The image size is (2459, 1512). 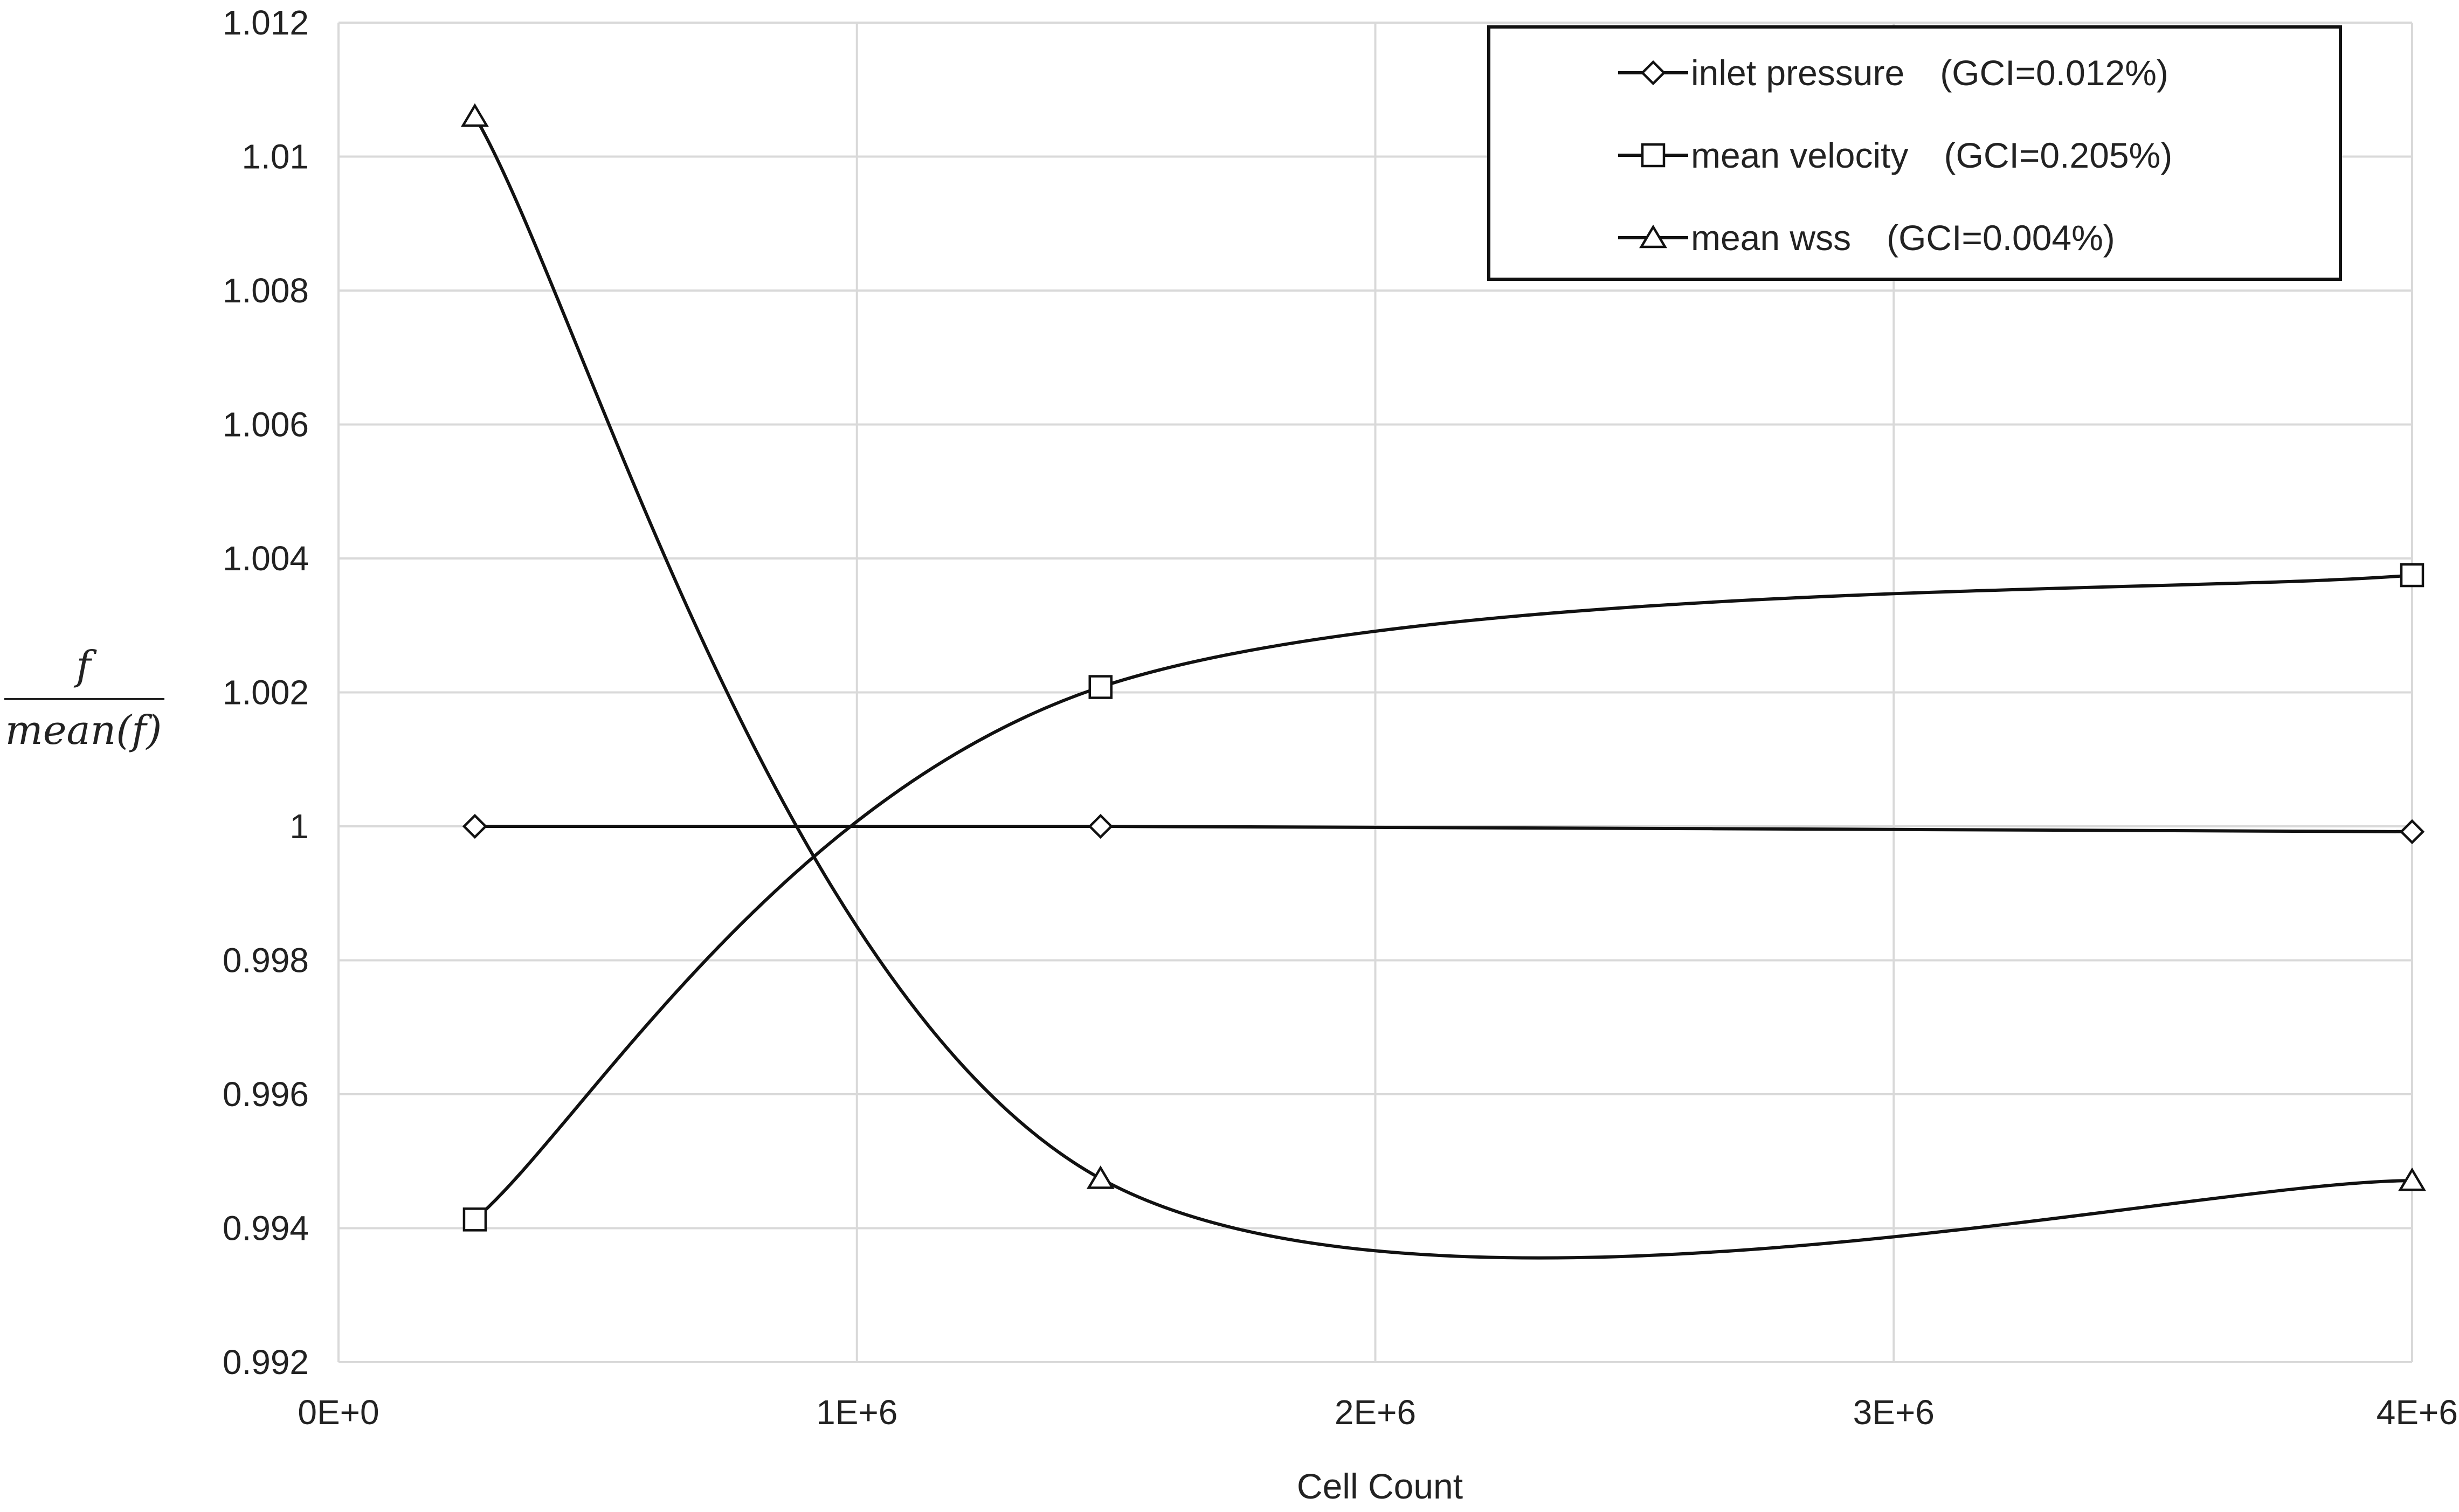 I want to click on legend-entry: mean wss (GCI=0.004%), so click(x=1866, y=238).